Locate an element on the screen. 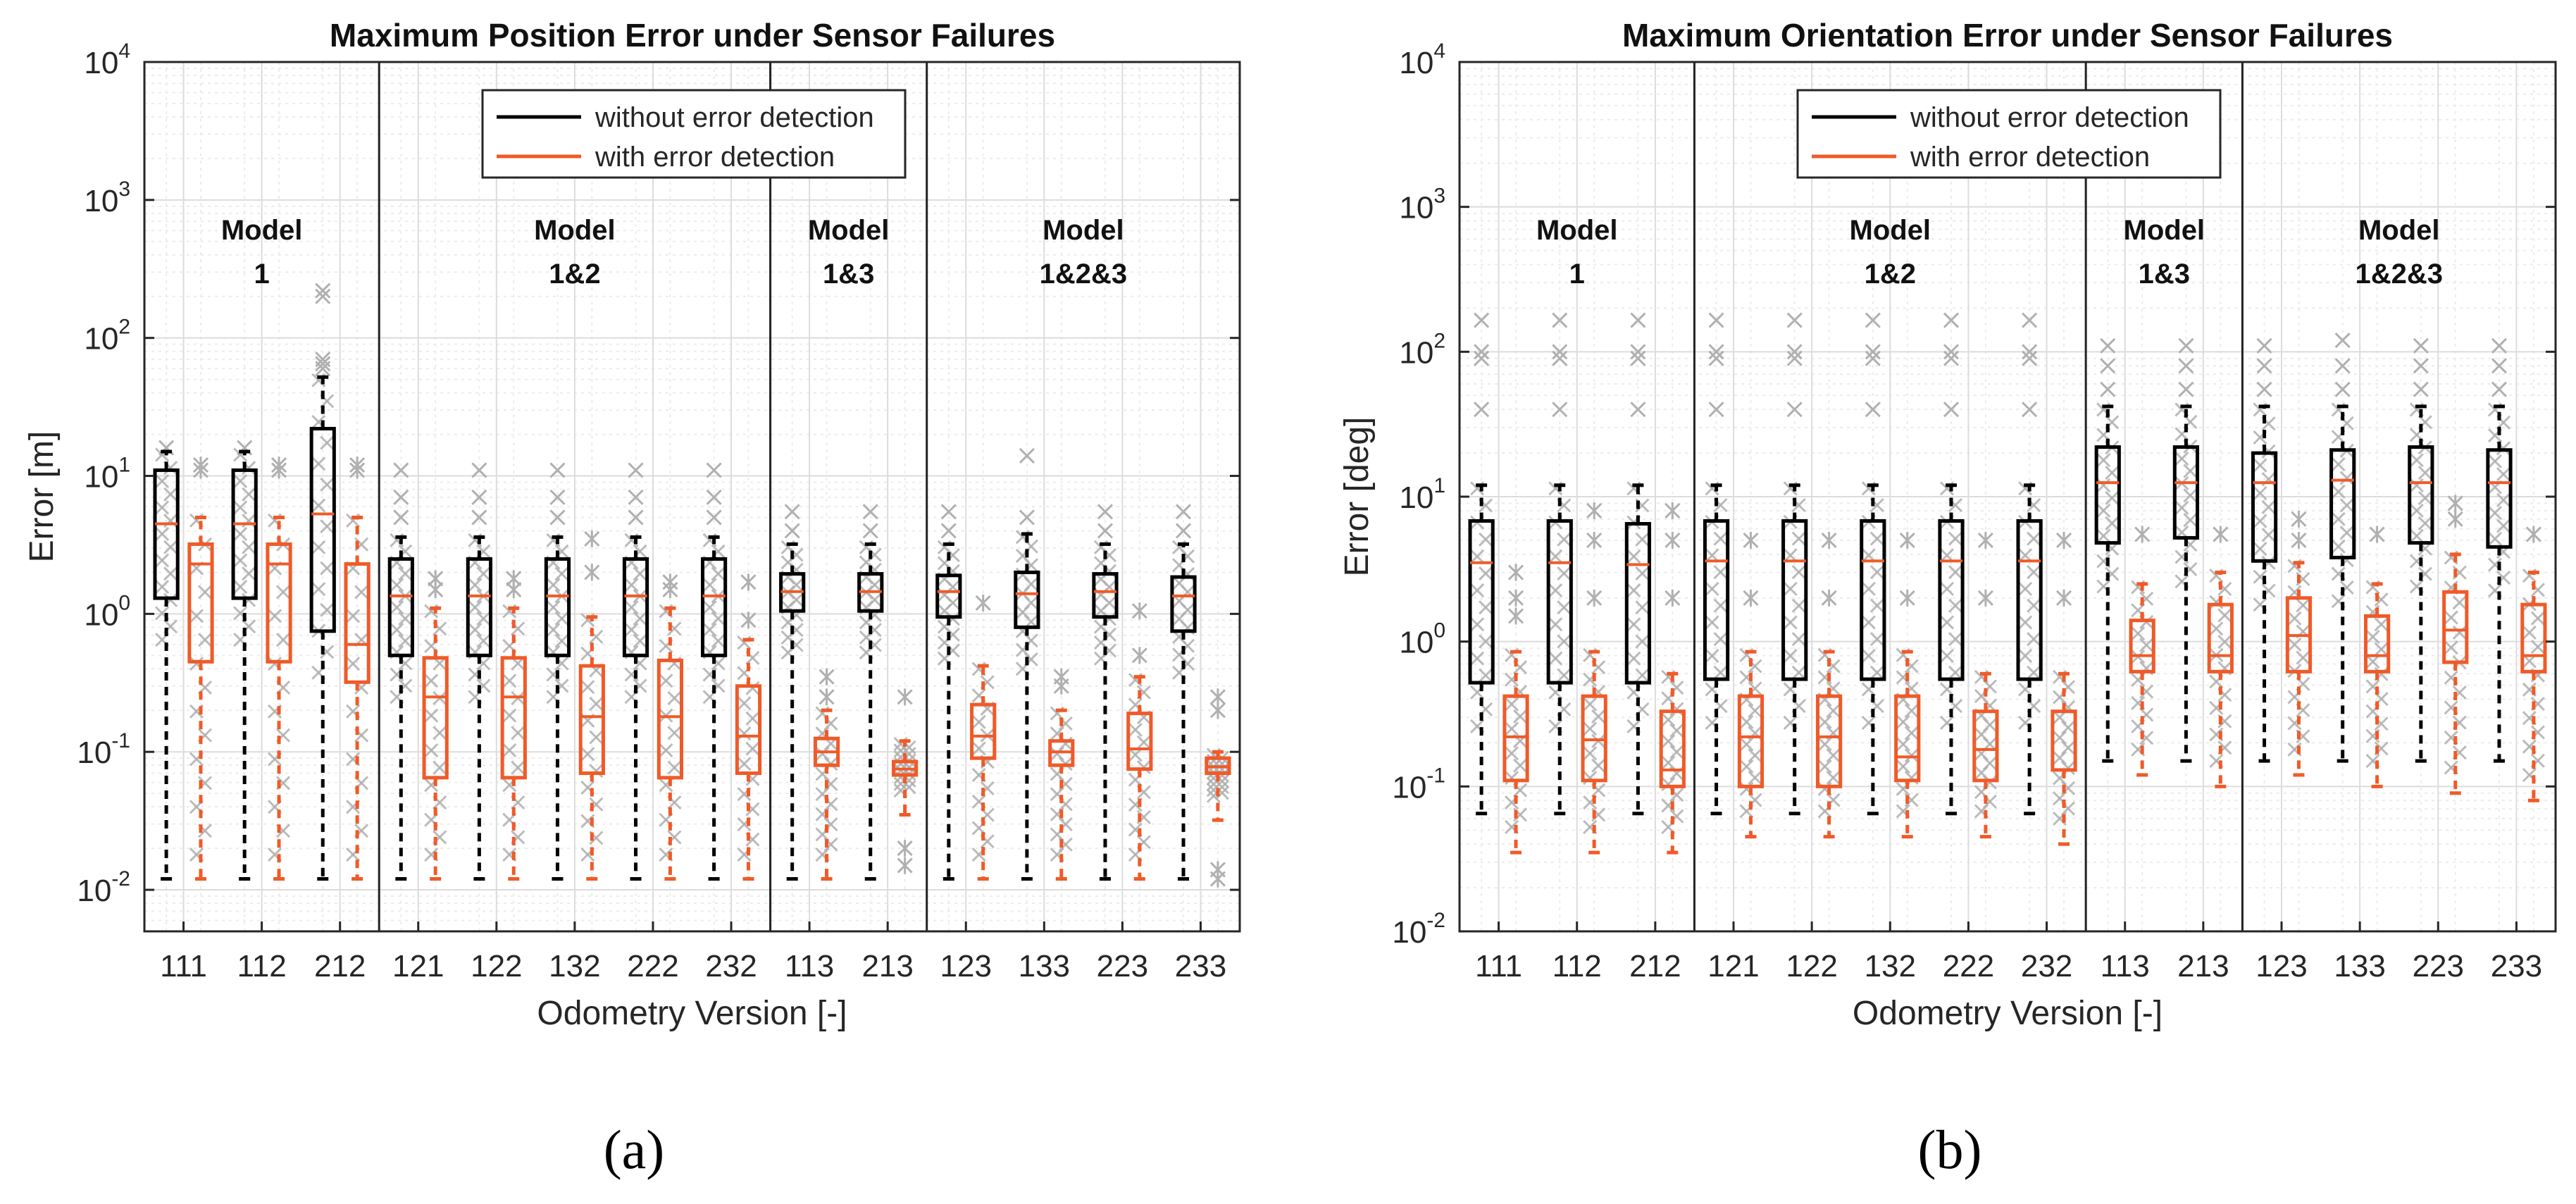 The width and height of the screenshot is (2576, 1204). y-tick-label: 10⁴ is located at coordinates (107, 60).